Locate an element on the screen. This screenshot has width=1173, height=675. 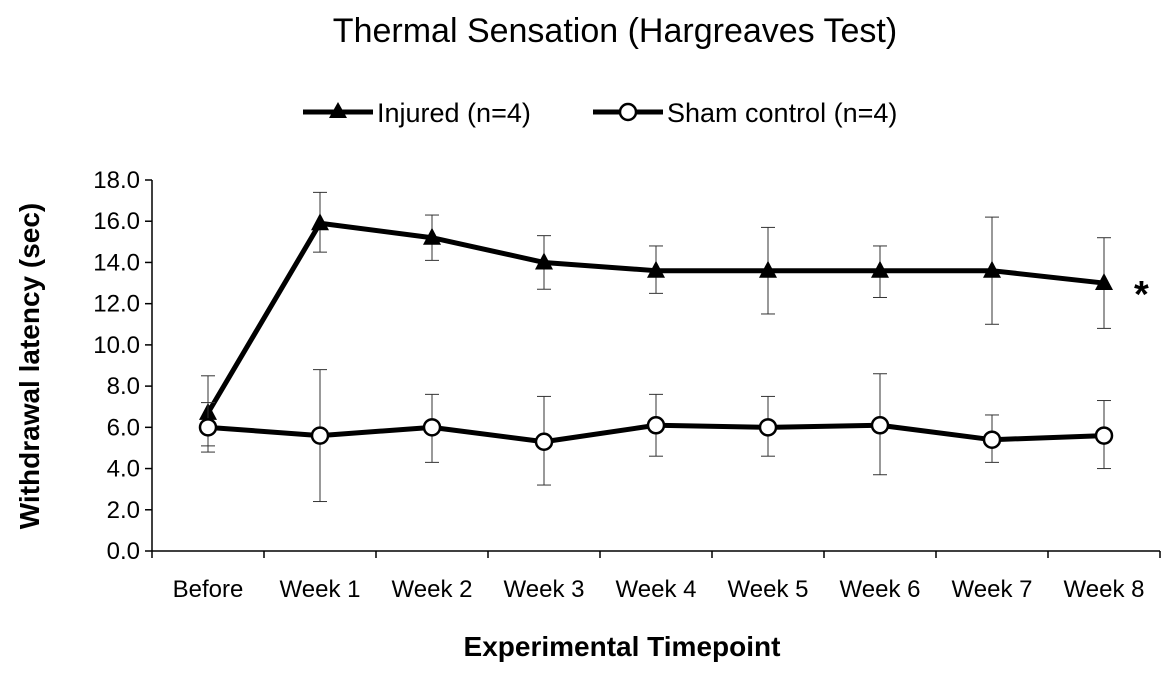
x-tick-label: Week 3 is located at coordinates (544, 589).